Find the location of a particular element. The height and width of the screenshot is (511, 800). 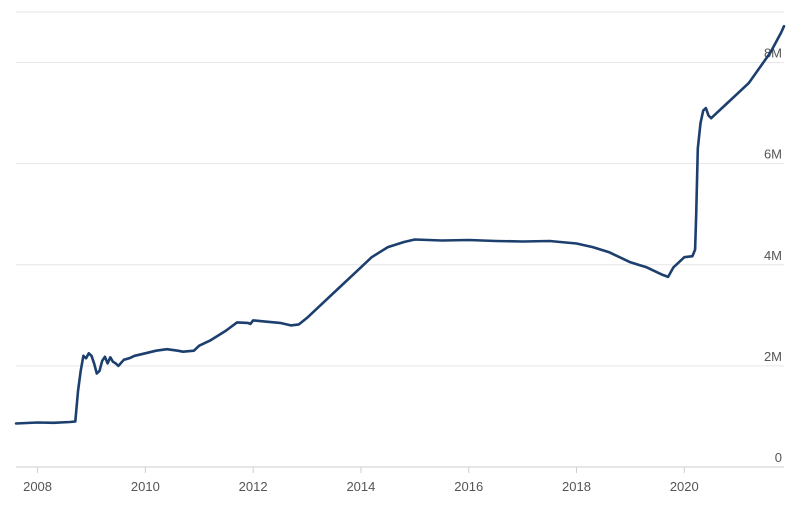

x-tick-label: 2020 is located at coordinates (684, 486).